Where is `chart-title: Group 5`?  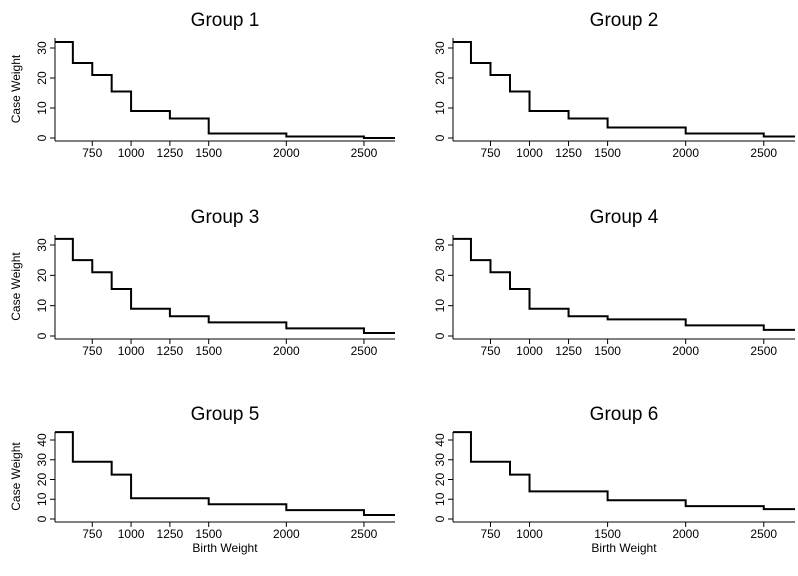 chart-title: Group 5 is located at coordinates (225, 414).